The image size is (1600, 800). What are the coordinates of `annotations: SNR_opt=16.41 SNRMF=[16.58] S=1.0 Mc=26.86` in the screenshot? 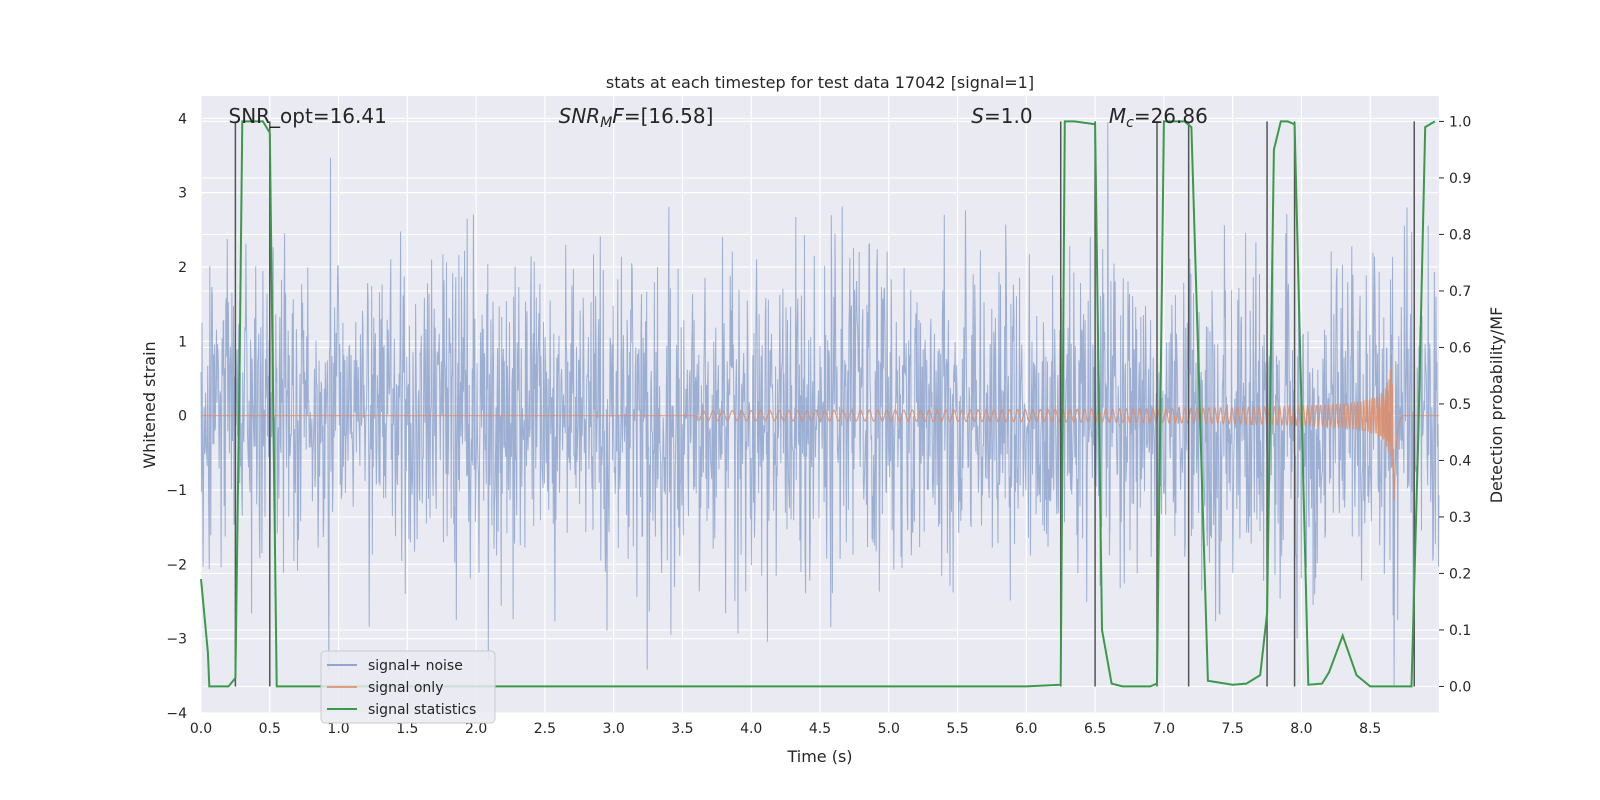 It's located at (718, 117).